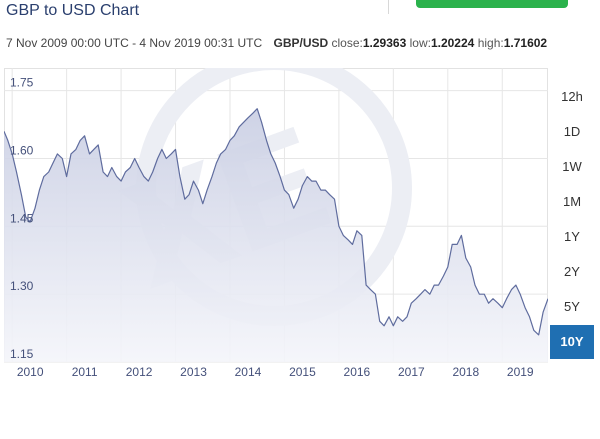 The height and width of the screenshot is (439, 600). I want to click on range-selector: 12h 1D 1W 1M 1Y 2Y 5Y 10Y, so click(572, 220).